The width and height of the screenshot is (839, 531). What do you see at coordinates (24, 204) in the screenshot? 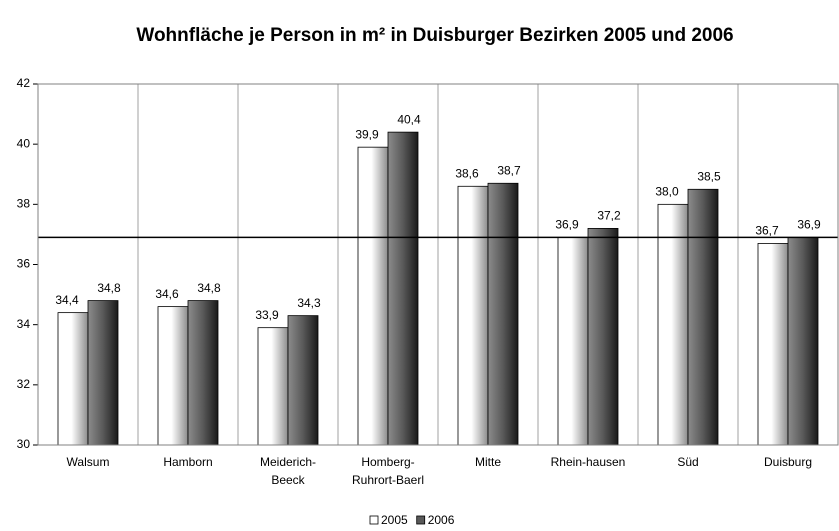
I see `y-tick-label: 38` at bounding box center [24, 204].